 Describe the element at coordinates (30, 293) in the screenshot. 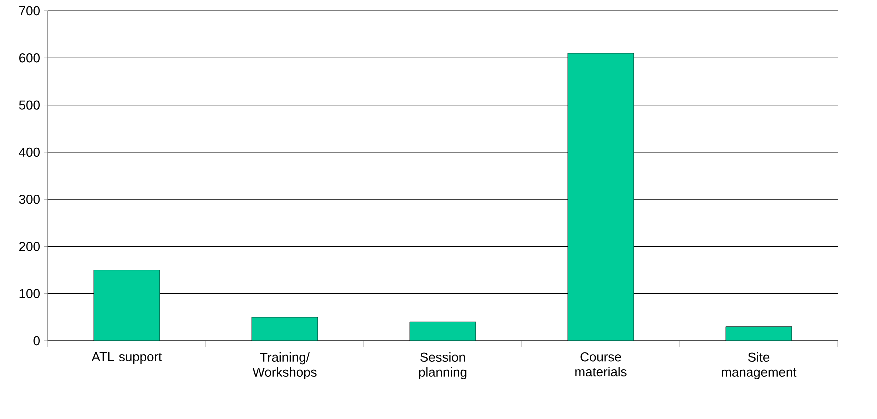

I see `y-tick-label: 100` at that location.